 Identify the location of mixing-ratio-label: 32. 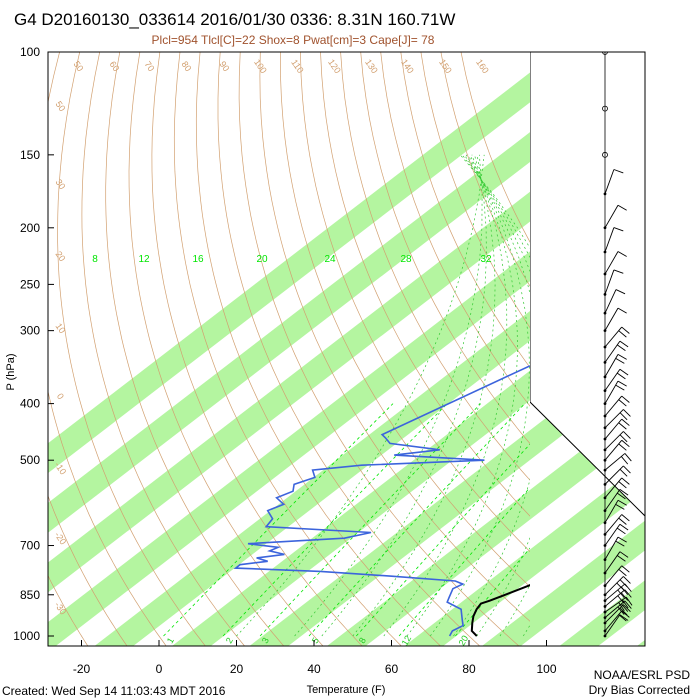
(486, 259).